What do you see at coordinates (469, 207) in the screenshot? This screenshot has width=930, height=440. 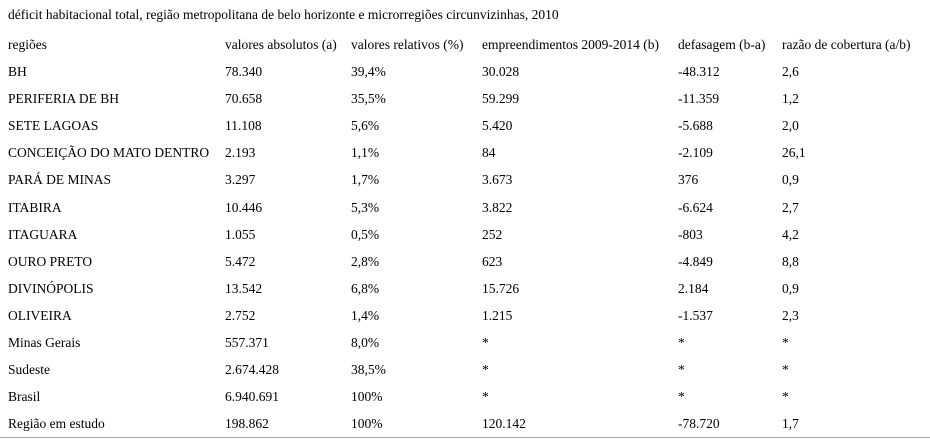 I see `table-row: ITABIRA 10.446 5,3% 3.822 -6.624 2,7` at bounding box center [469, 207].